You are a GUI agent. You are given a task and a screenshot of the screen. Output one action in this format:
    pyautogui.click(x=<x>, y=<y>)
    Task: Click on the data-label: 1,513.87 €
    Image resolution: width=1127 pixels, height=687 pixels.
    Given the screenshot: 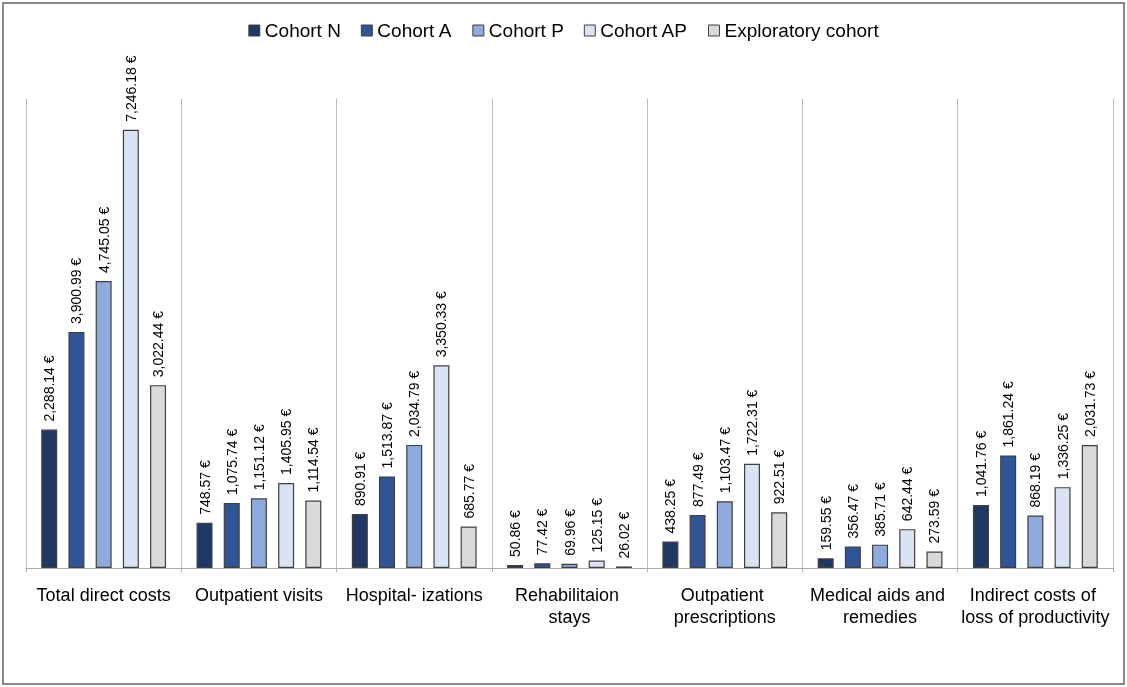 What is the action you would take?
    pyautogui.click(x=387, y=435)
    